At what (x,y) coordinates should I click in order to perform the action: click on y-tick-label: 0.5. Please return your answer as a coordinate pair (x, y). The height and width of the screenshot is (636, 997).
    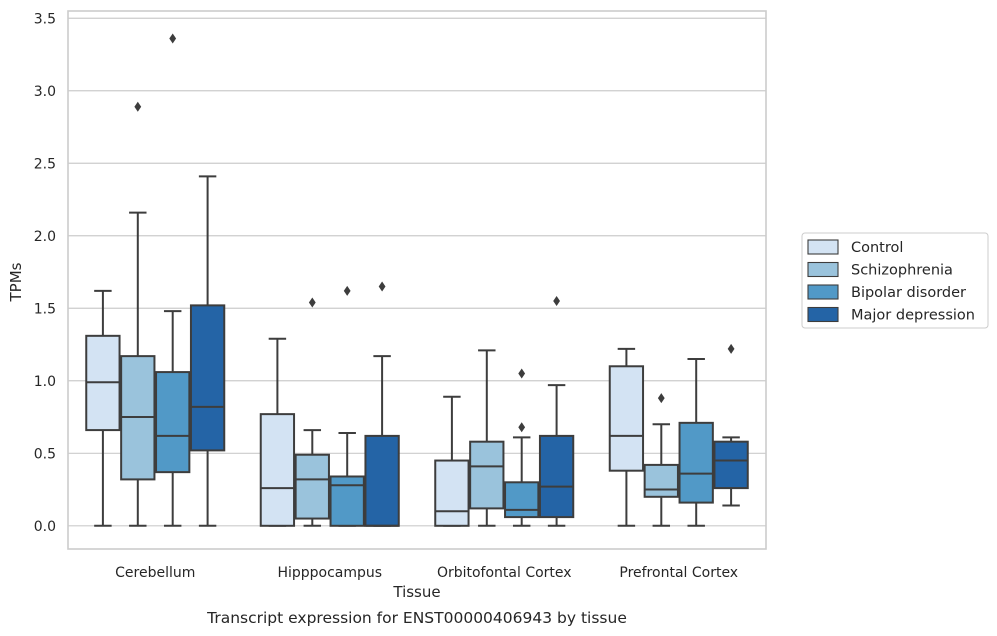
    Looking at the image, I should click on (45, 454).